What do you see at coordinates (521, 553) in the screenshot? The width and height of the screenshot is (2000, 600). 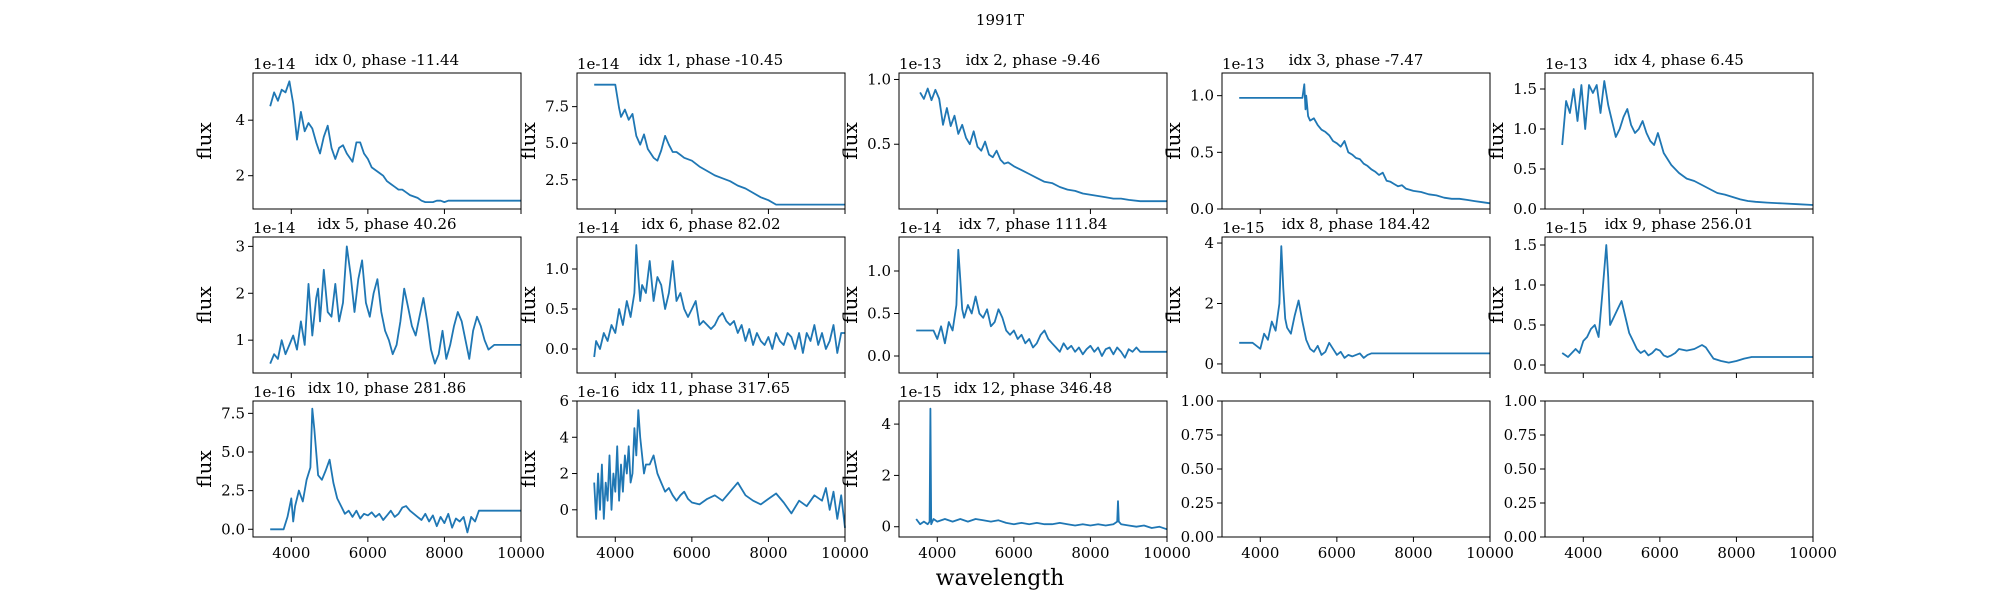 I see `x-tick-label-10-3: 10000` at bounding box center [521, 553].